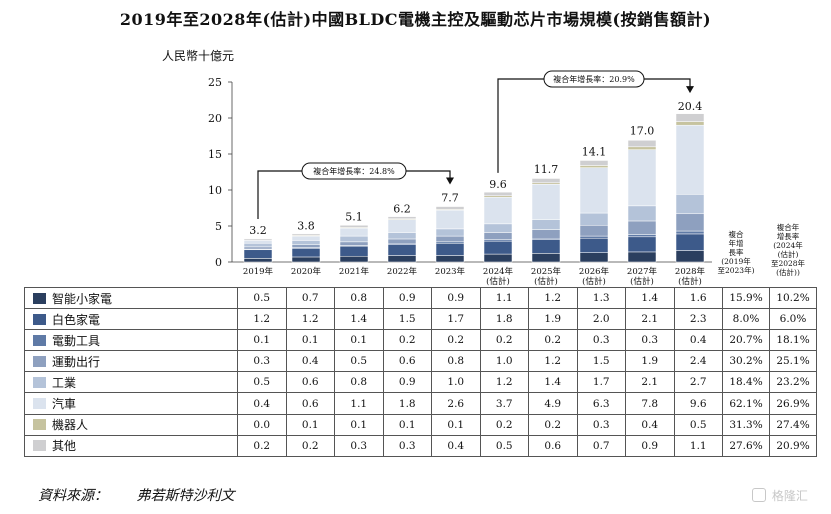  I want to click on series-label-cell: 機器人, so click(131, 424).